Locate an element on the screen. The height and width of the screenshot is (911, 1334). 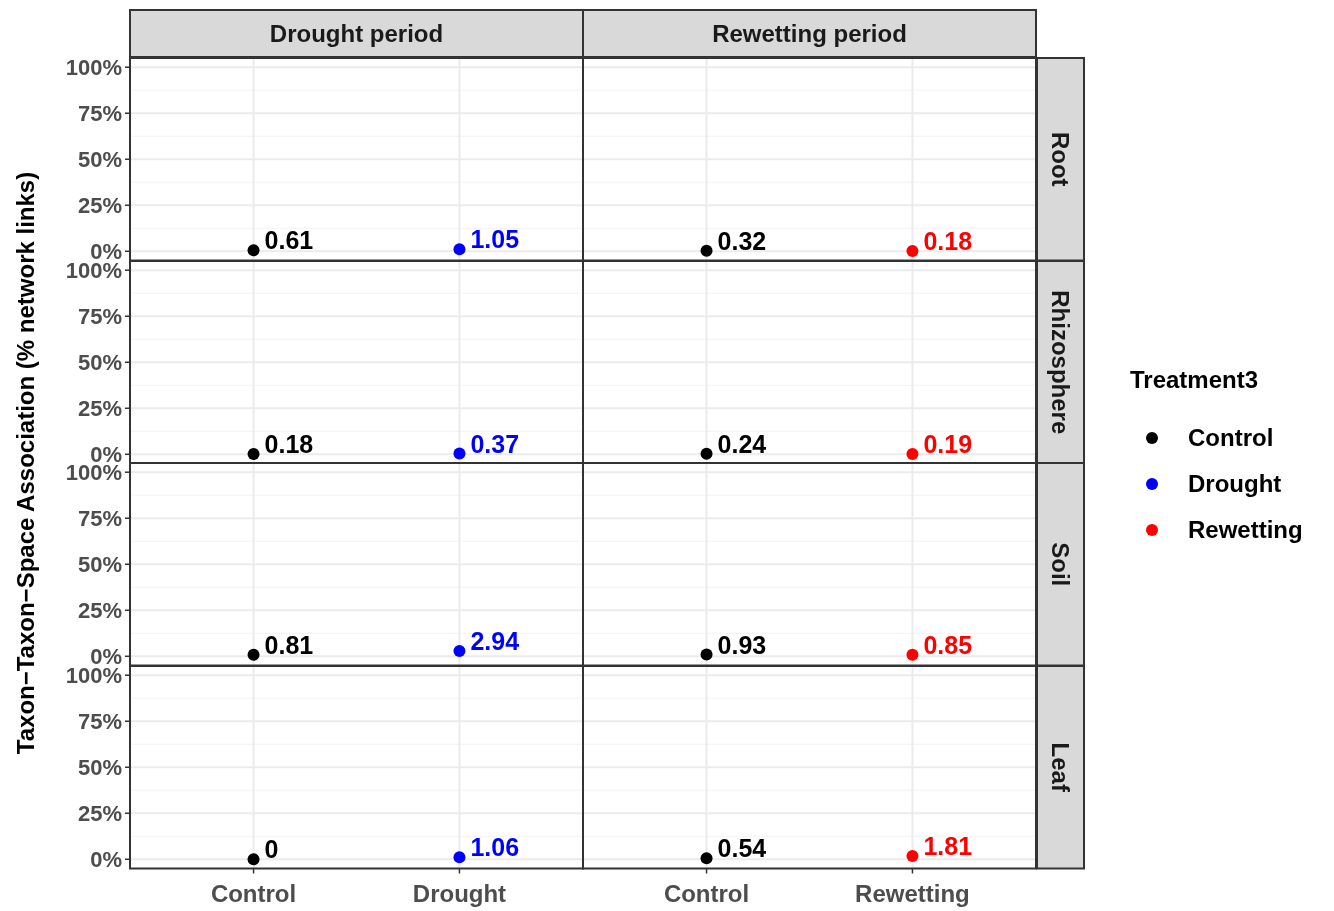
text: Leaf is located at coordinates (1060, 767).